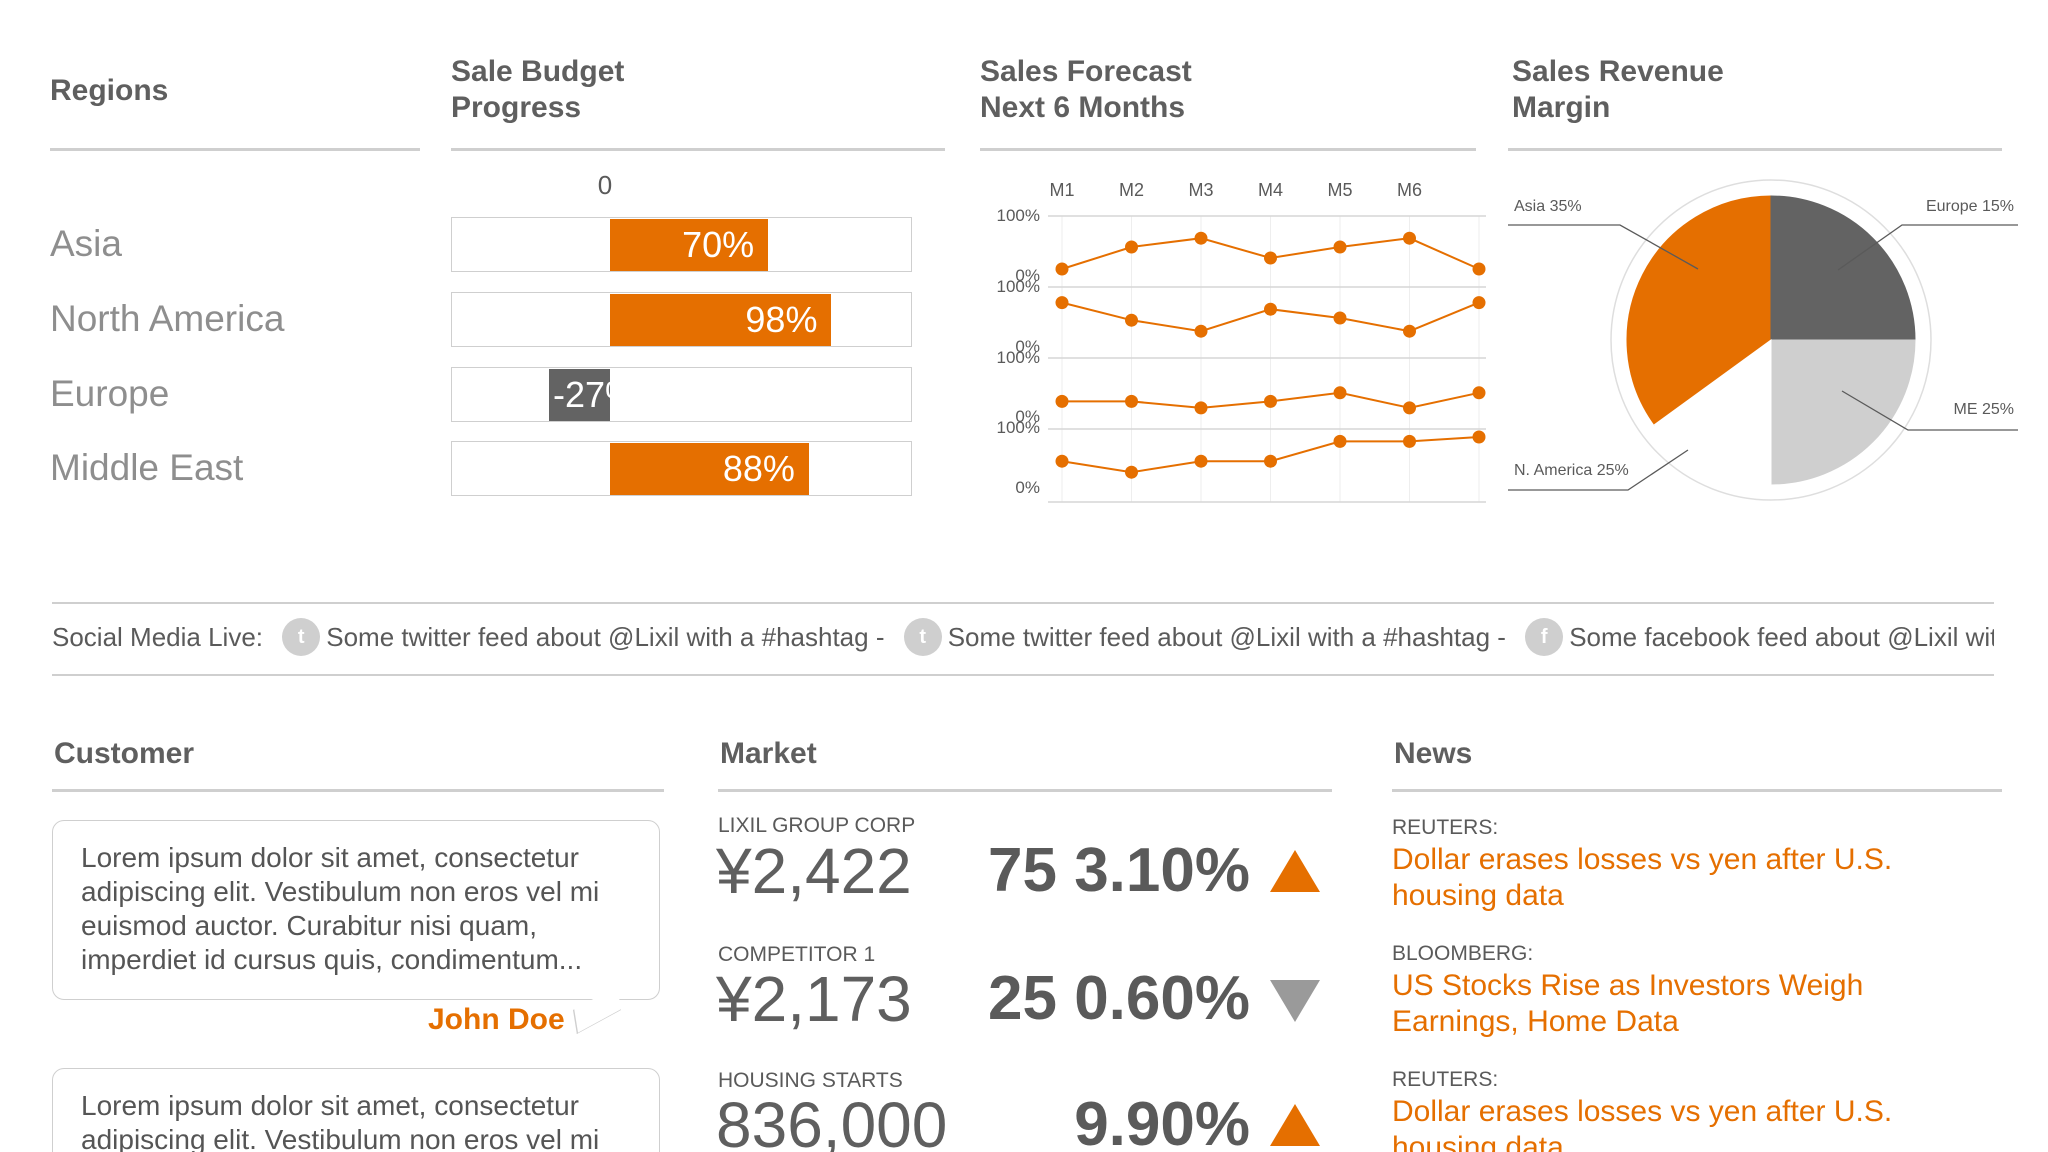  Describe the element at coordinates (605, 185) in the screenshot. I see `budget-zero-label: 0` at that location.